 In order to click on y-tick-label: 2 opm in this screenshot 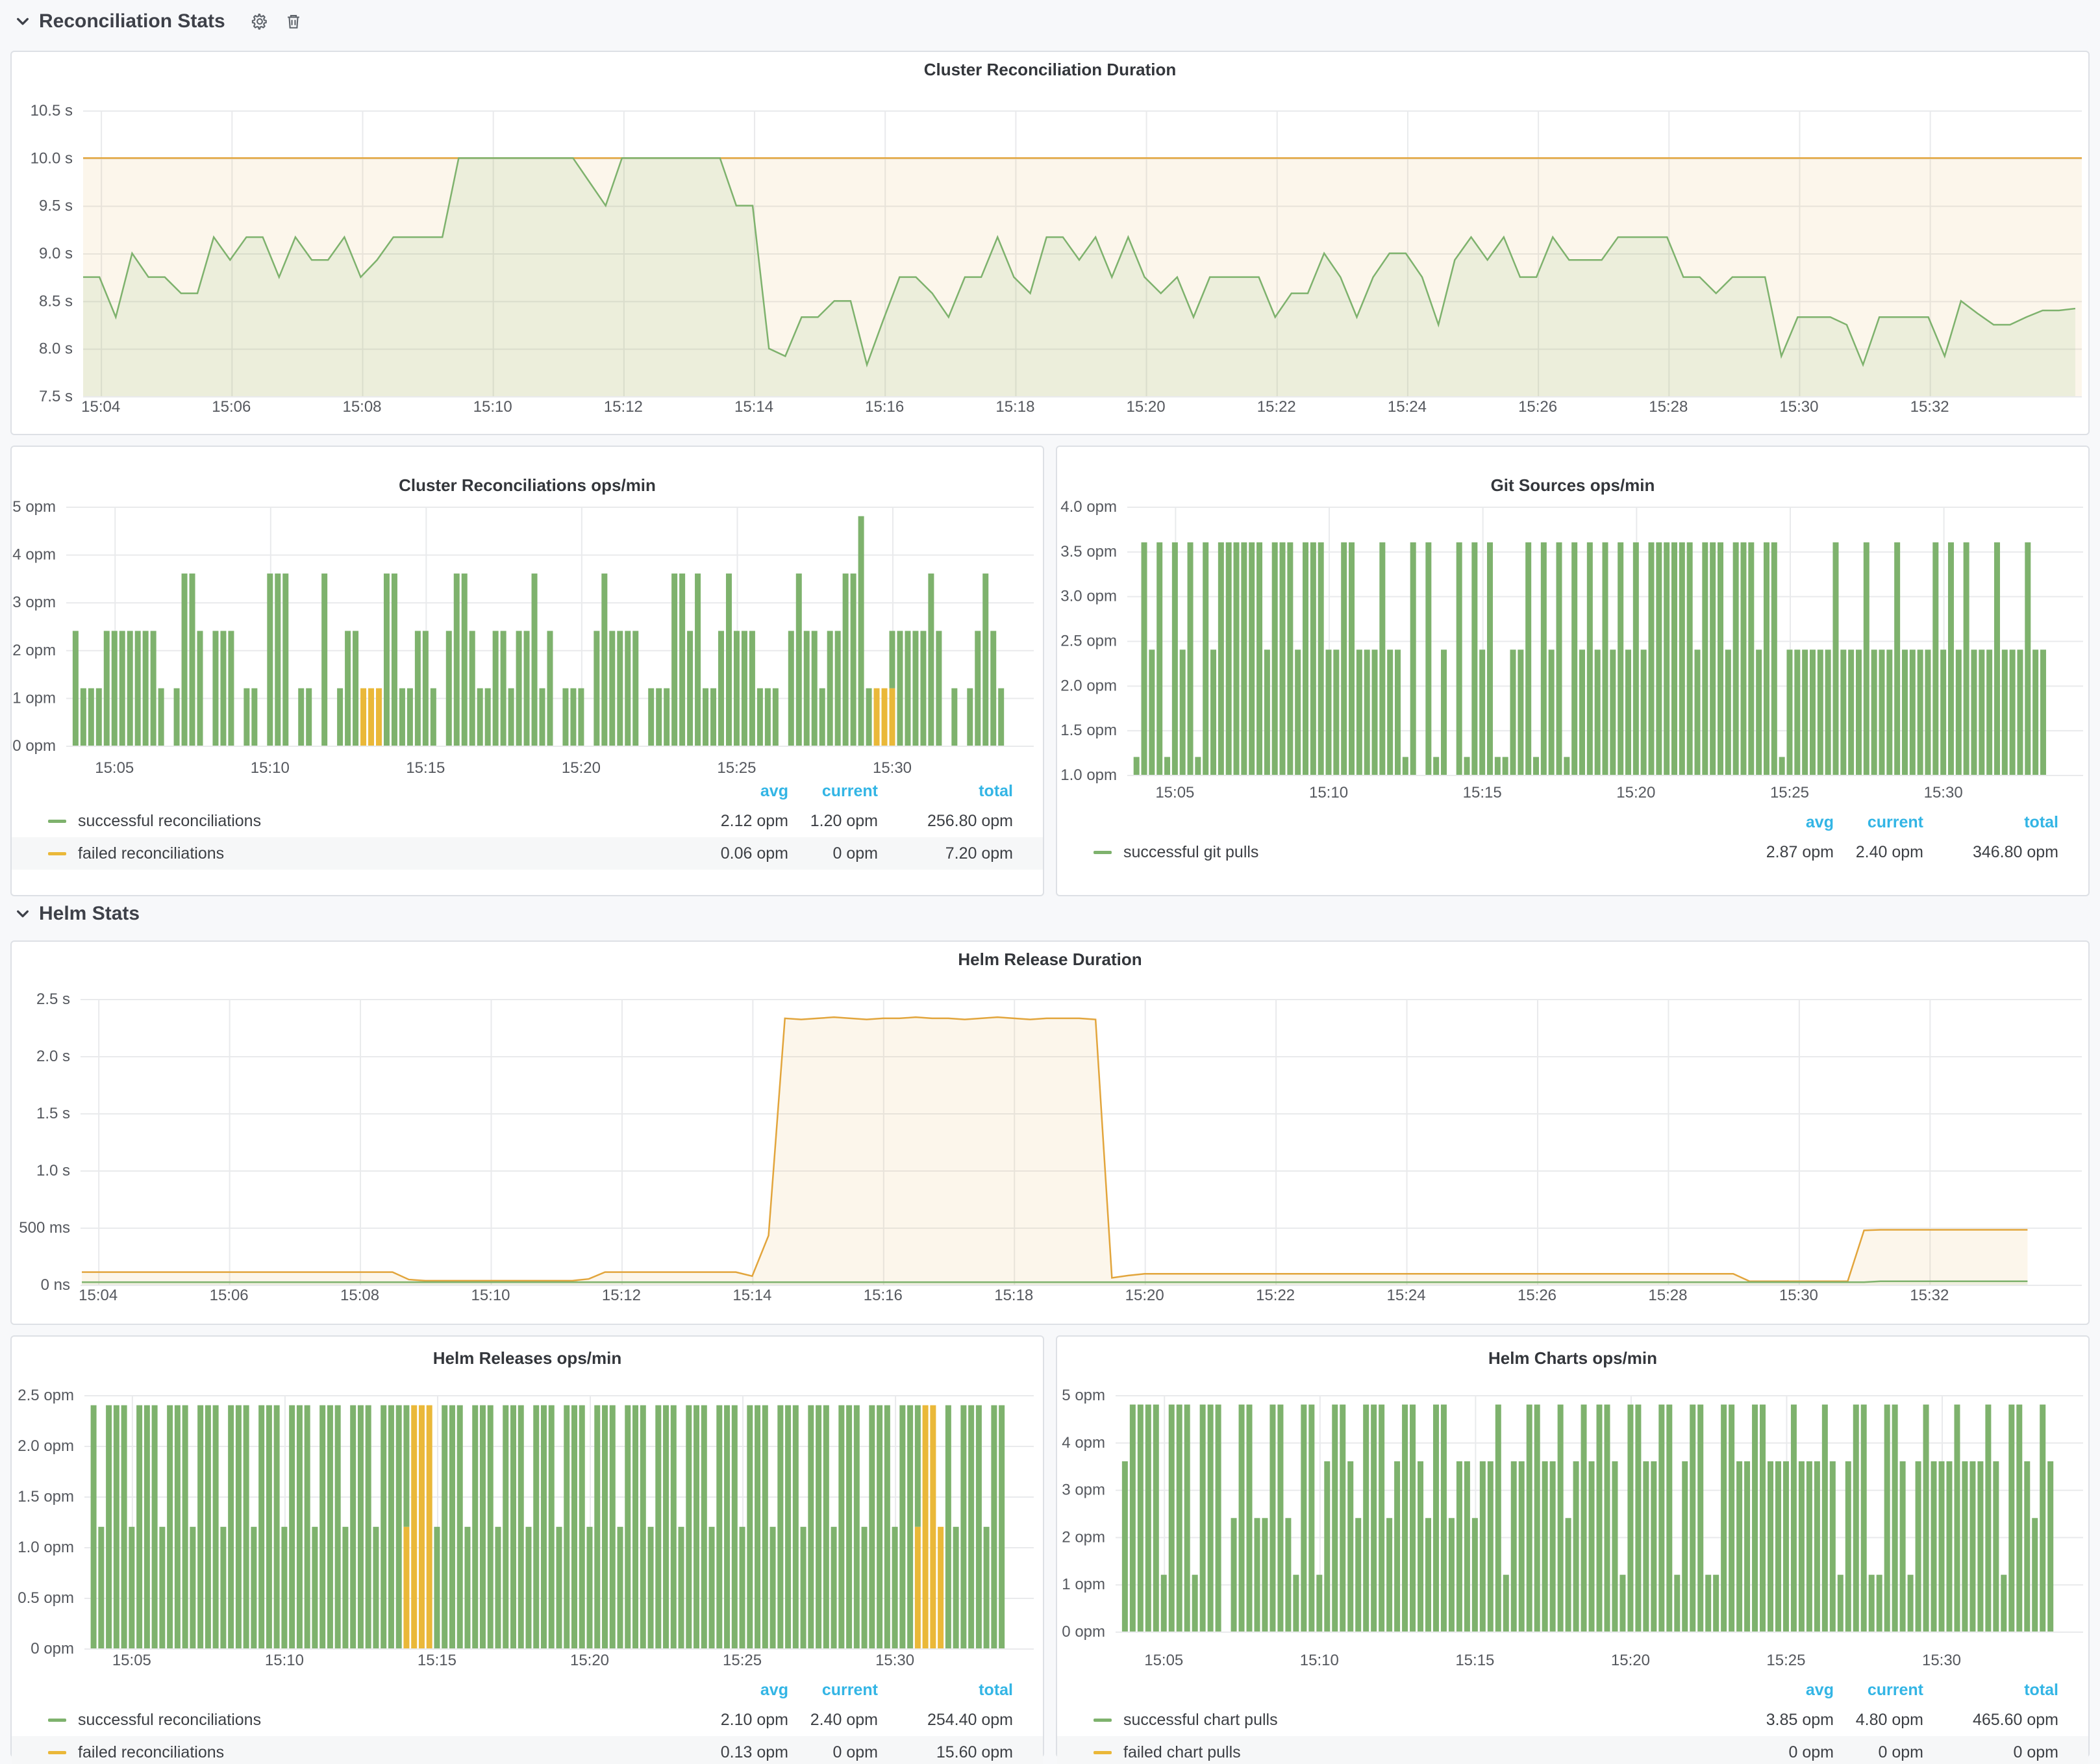, I will do `click(1083, 1537)`.